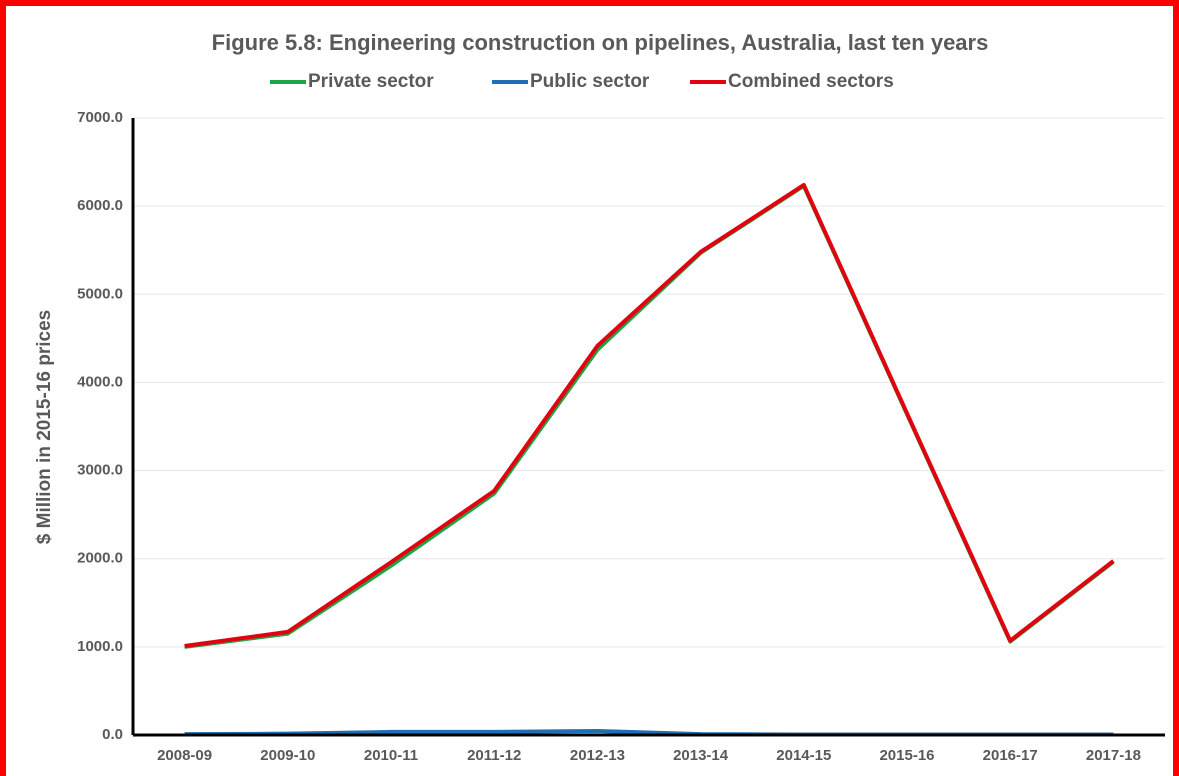 The image size is (1179, 776). What do you see at coordinates (100, 205) in the screenshot?
I see `y-tick-label: 6000.0` at bounding box center [100, 205].